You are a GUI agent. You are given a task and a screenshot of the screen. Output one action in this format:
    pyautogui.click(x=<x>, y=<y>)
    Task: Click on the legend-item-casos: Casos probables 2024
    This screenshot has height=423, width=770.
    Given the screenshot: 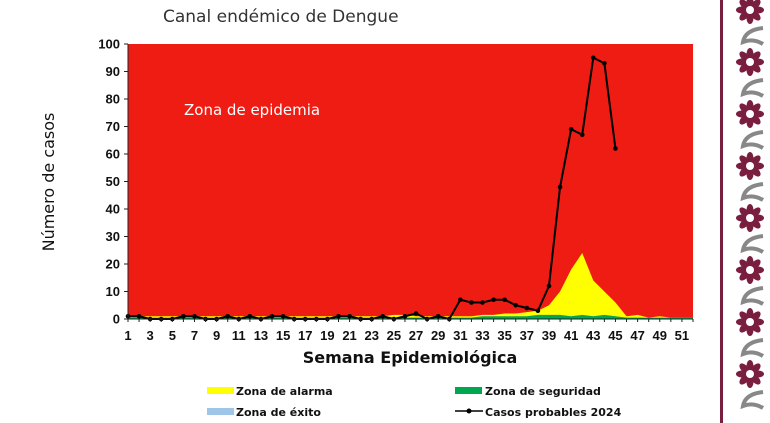 What is the action you would take?
    pyautogui.click(x=538, y=412)
    